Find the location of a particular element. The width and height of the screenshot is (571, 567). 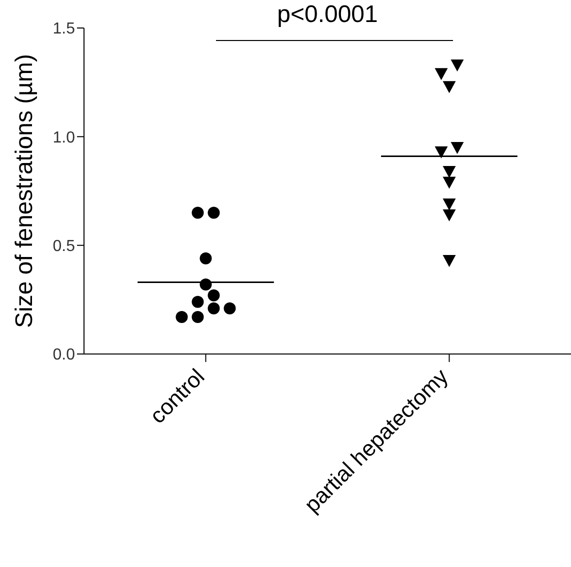

y-tick-label: 0.0 is located at coordinates (64, 355).